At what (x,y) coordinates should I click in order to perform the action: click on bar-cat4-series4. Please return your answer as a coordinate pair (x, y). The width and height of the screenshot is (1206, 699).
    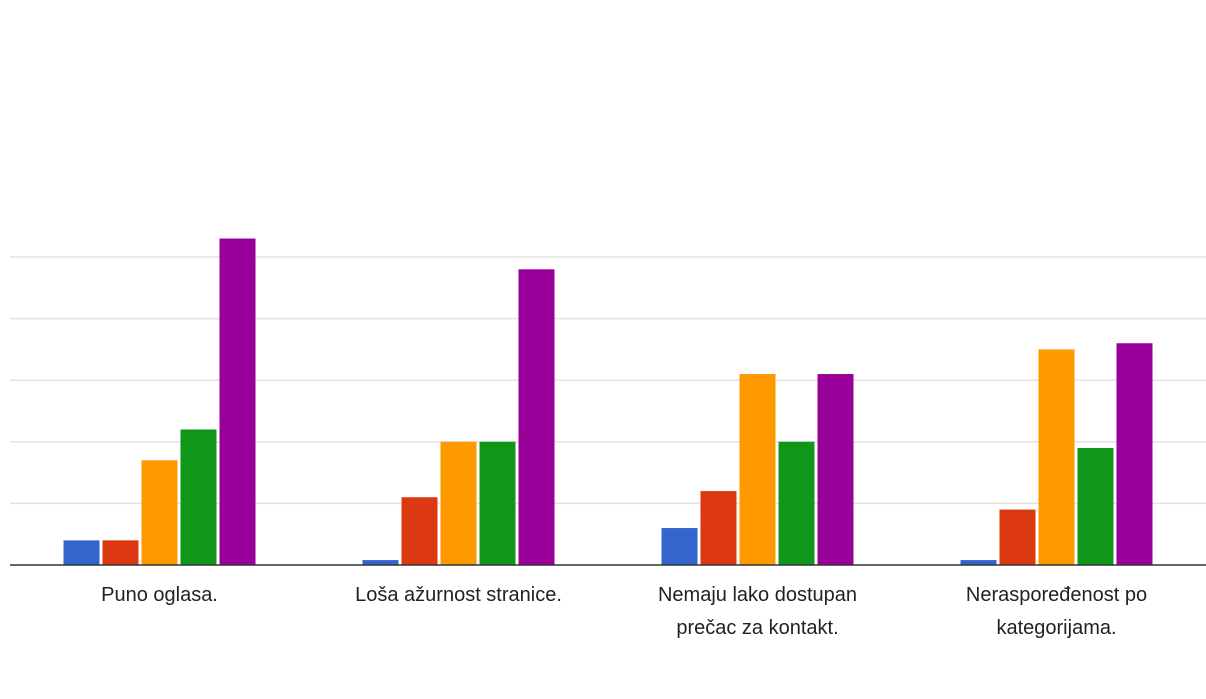
    Looking at the image, I should click on (1095, 506).